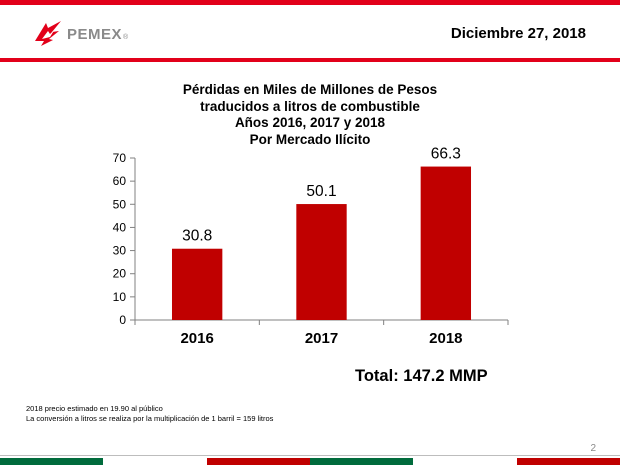  Describe the element at coordinates (310, 60) in the screenshot. I see `header-red-rule` at that location.